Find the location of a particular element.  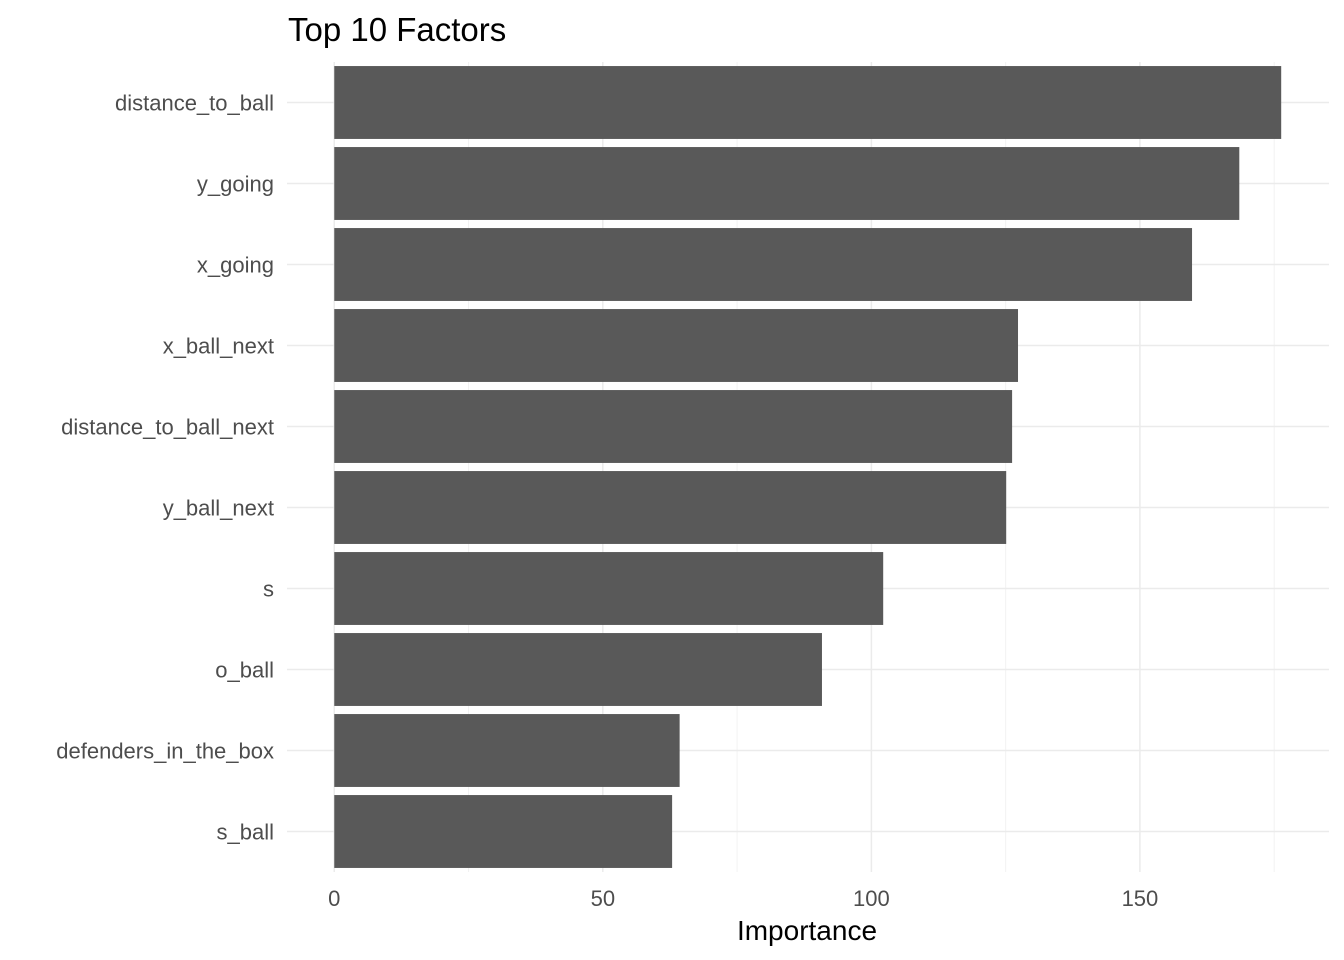

chart-title: Top 10 Factors is located at coordinates (397, 29).